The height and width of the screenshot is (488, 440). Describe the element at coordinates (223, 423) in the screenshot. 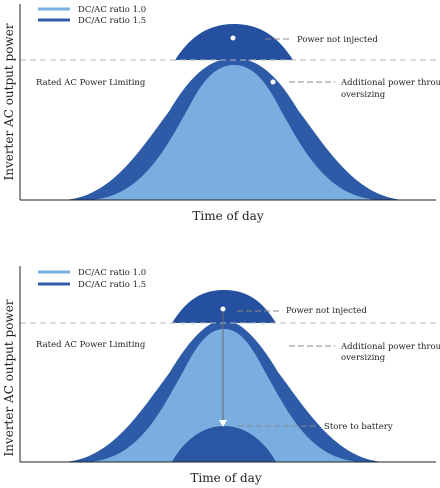

I see `store-arrow-head` at that location.